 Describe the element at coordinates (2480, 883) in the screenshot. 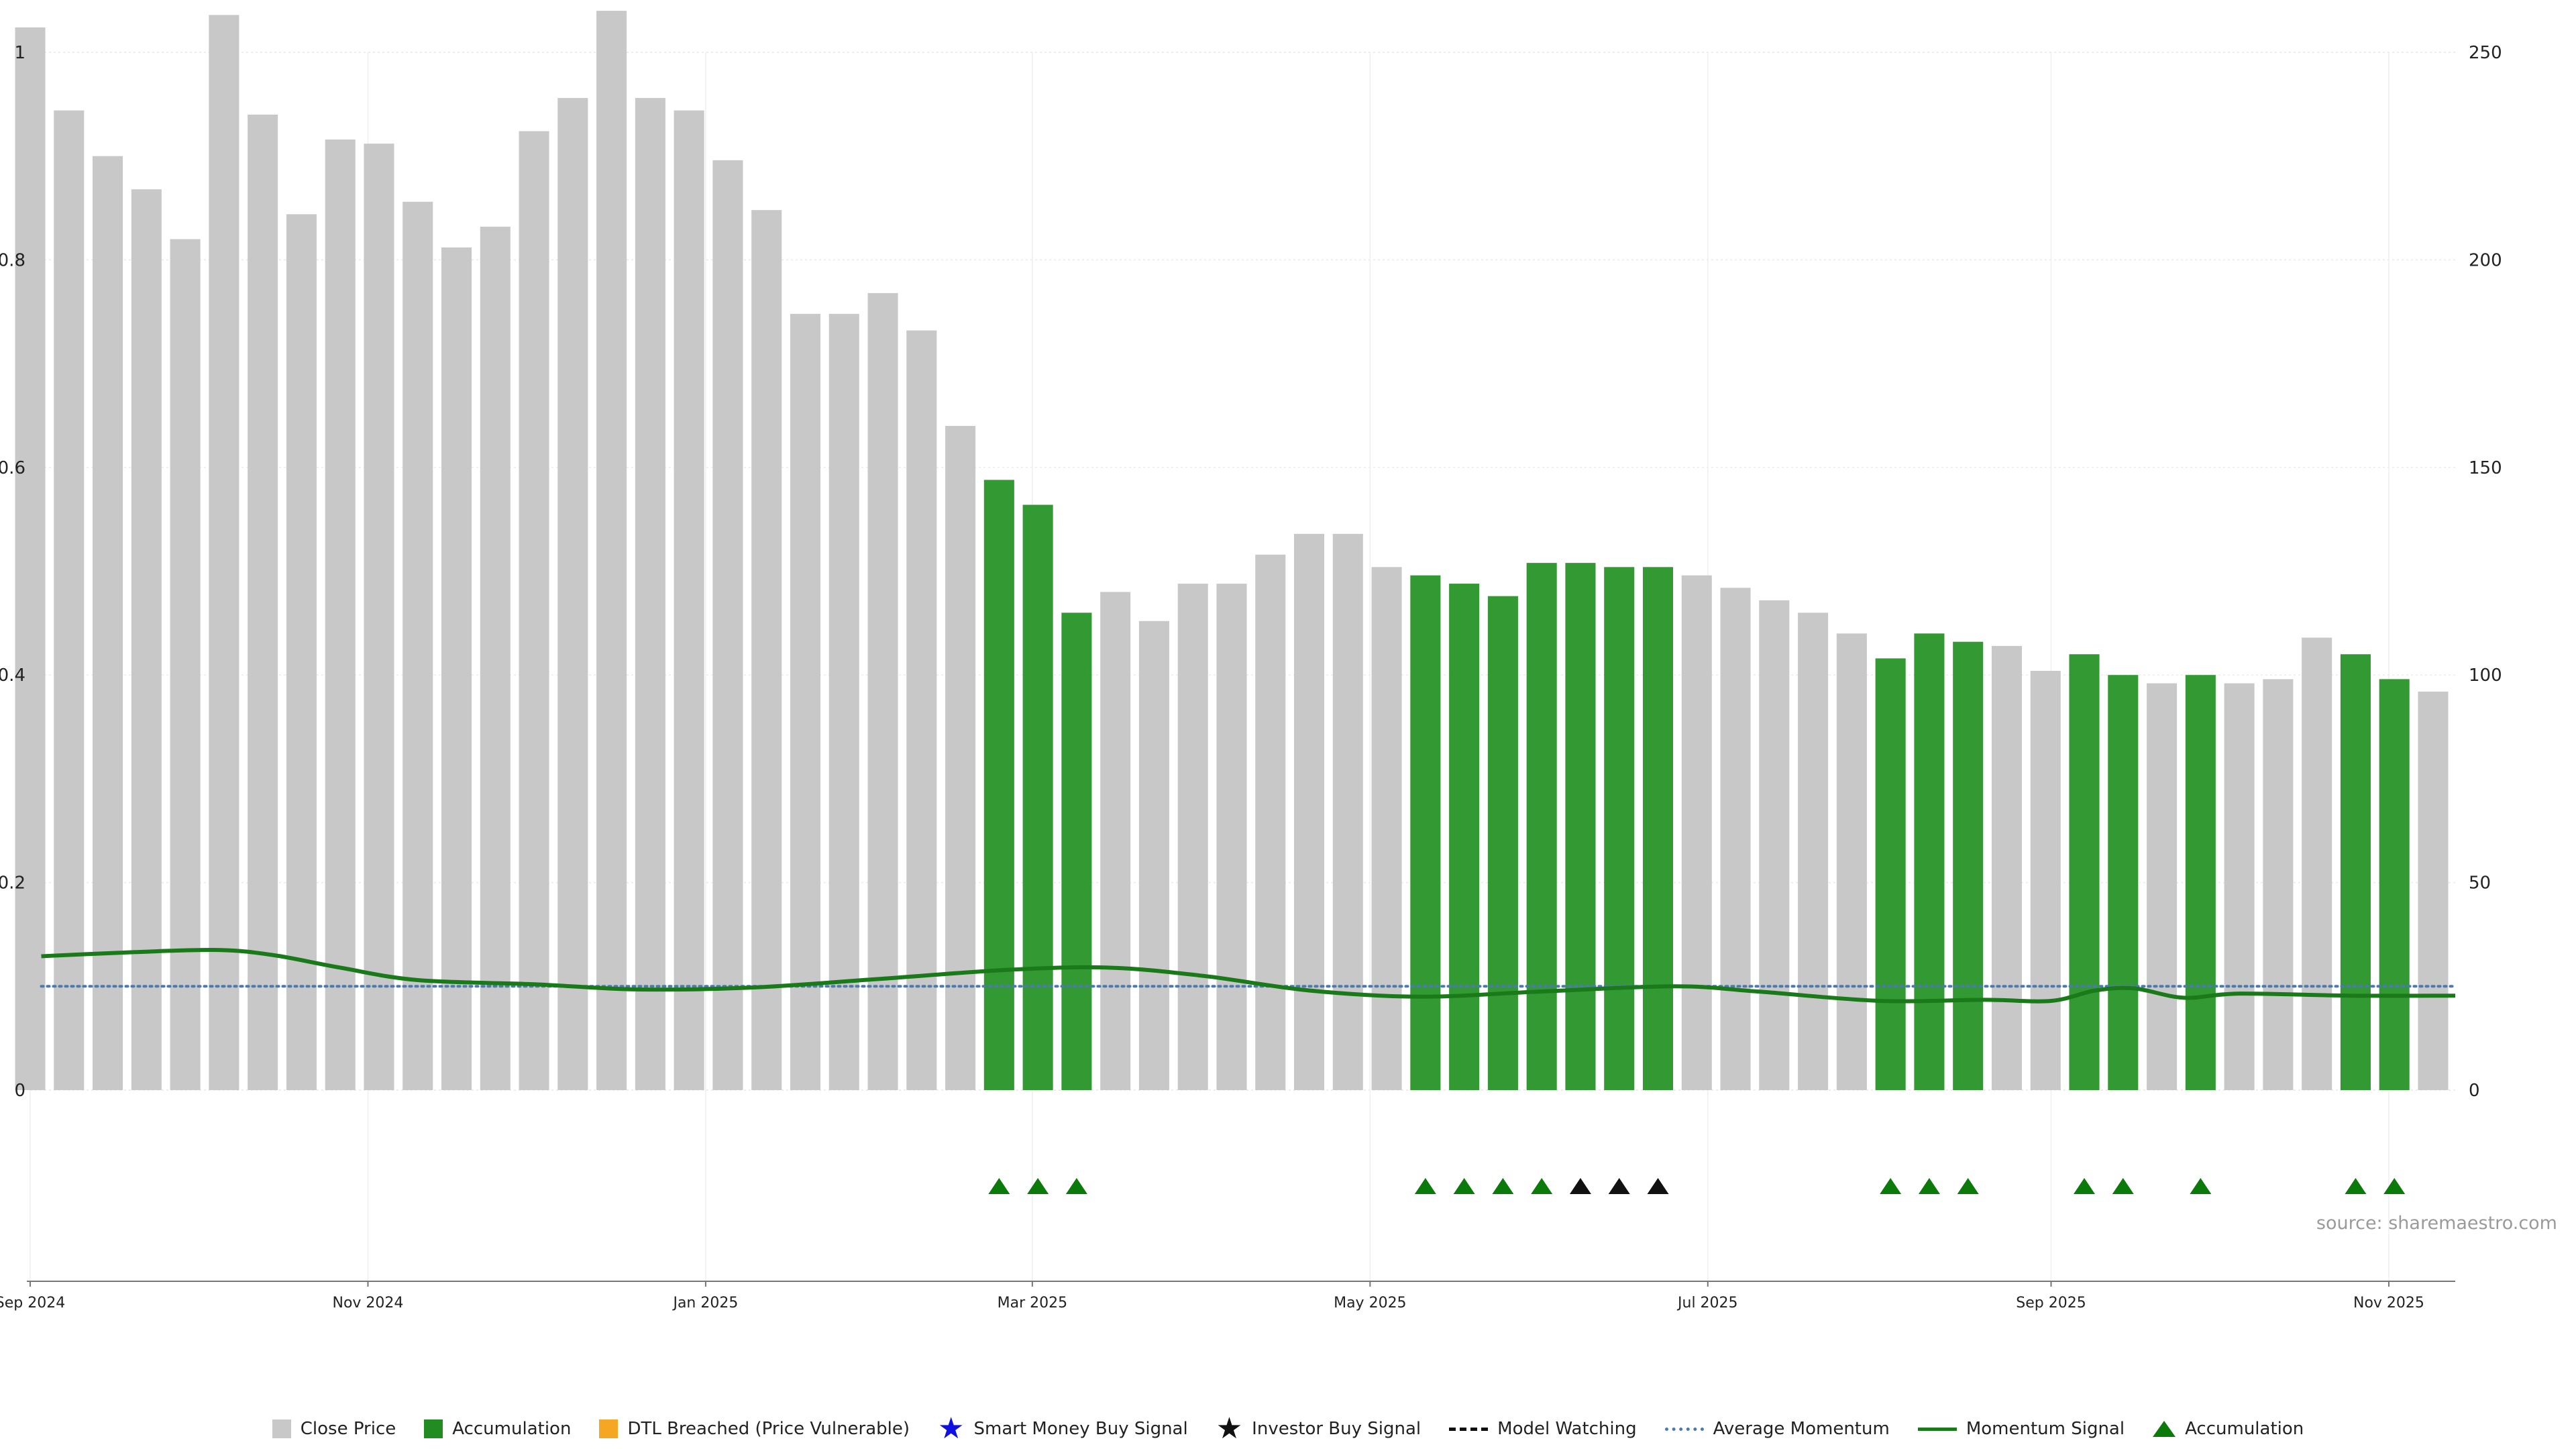

I see `right-axis-tick-label: 50` at that location.